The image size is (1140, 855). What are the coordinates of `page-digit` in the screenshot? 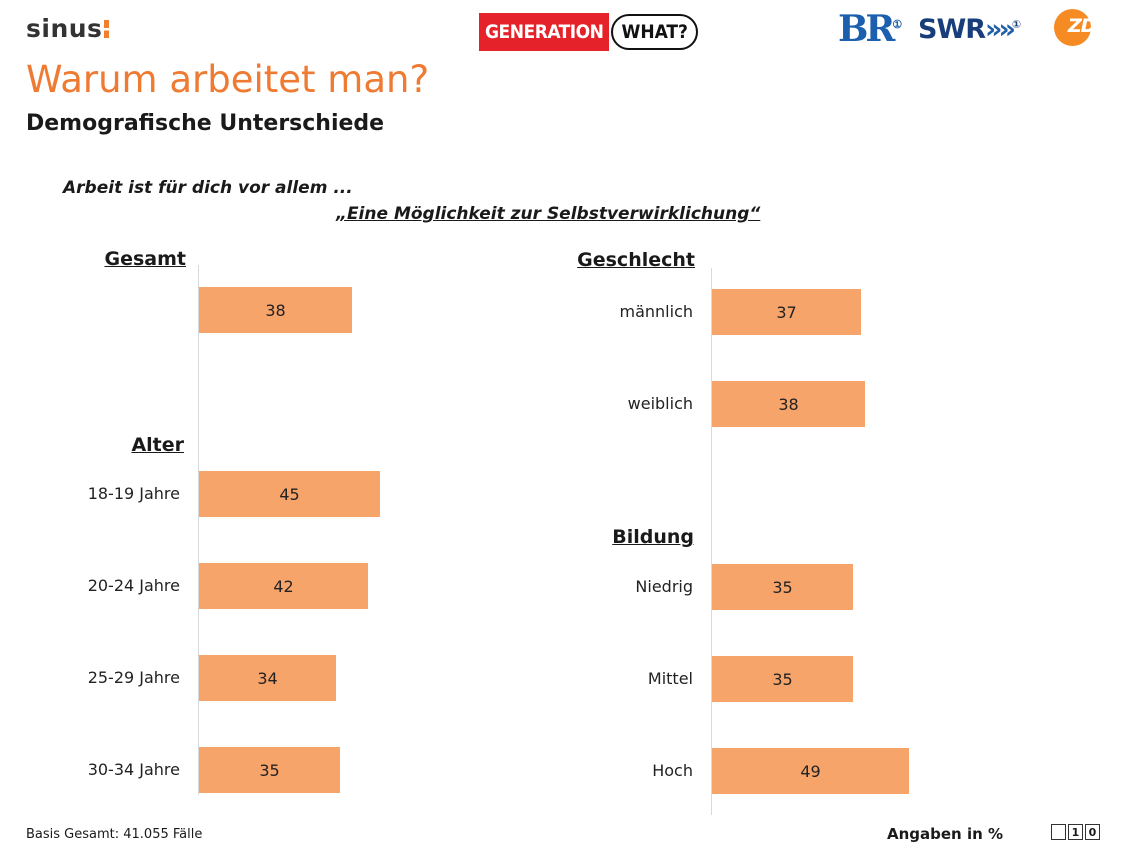 It's located at (1058, 832).